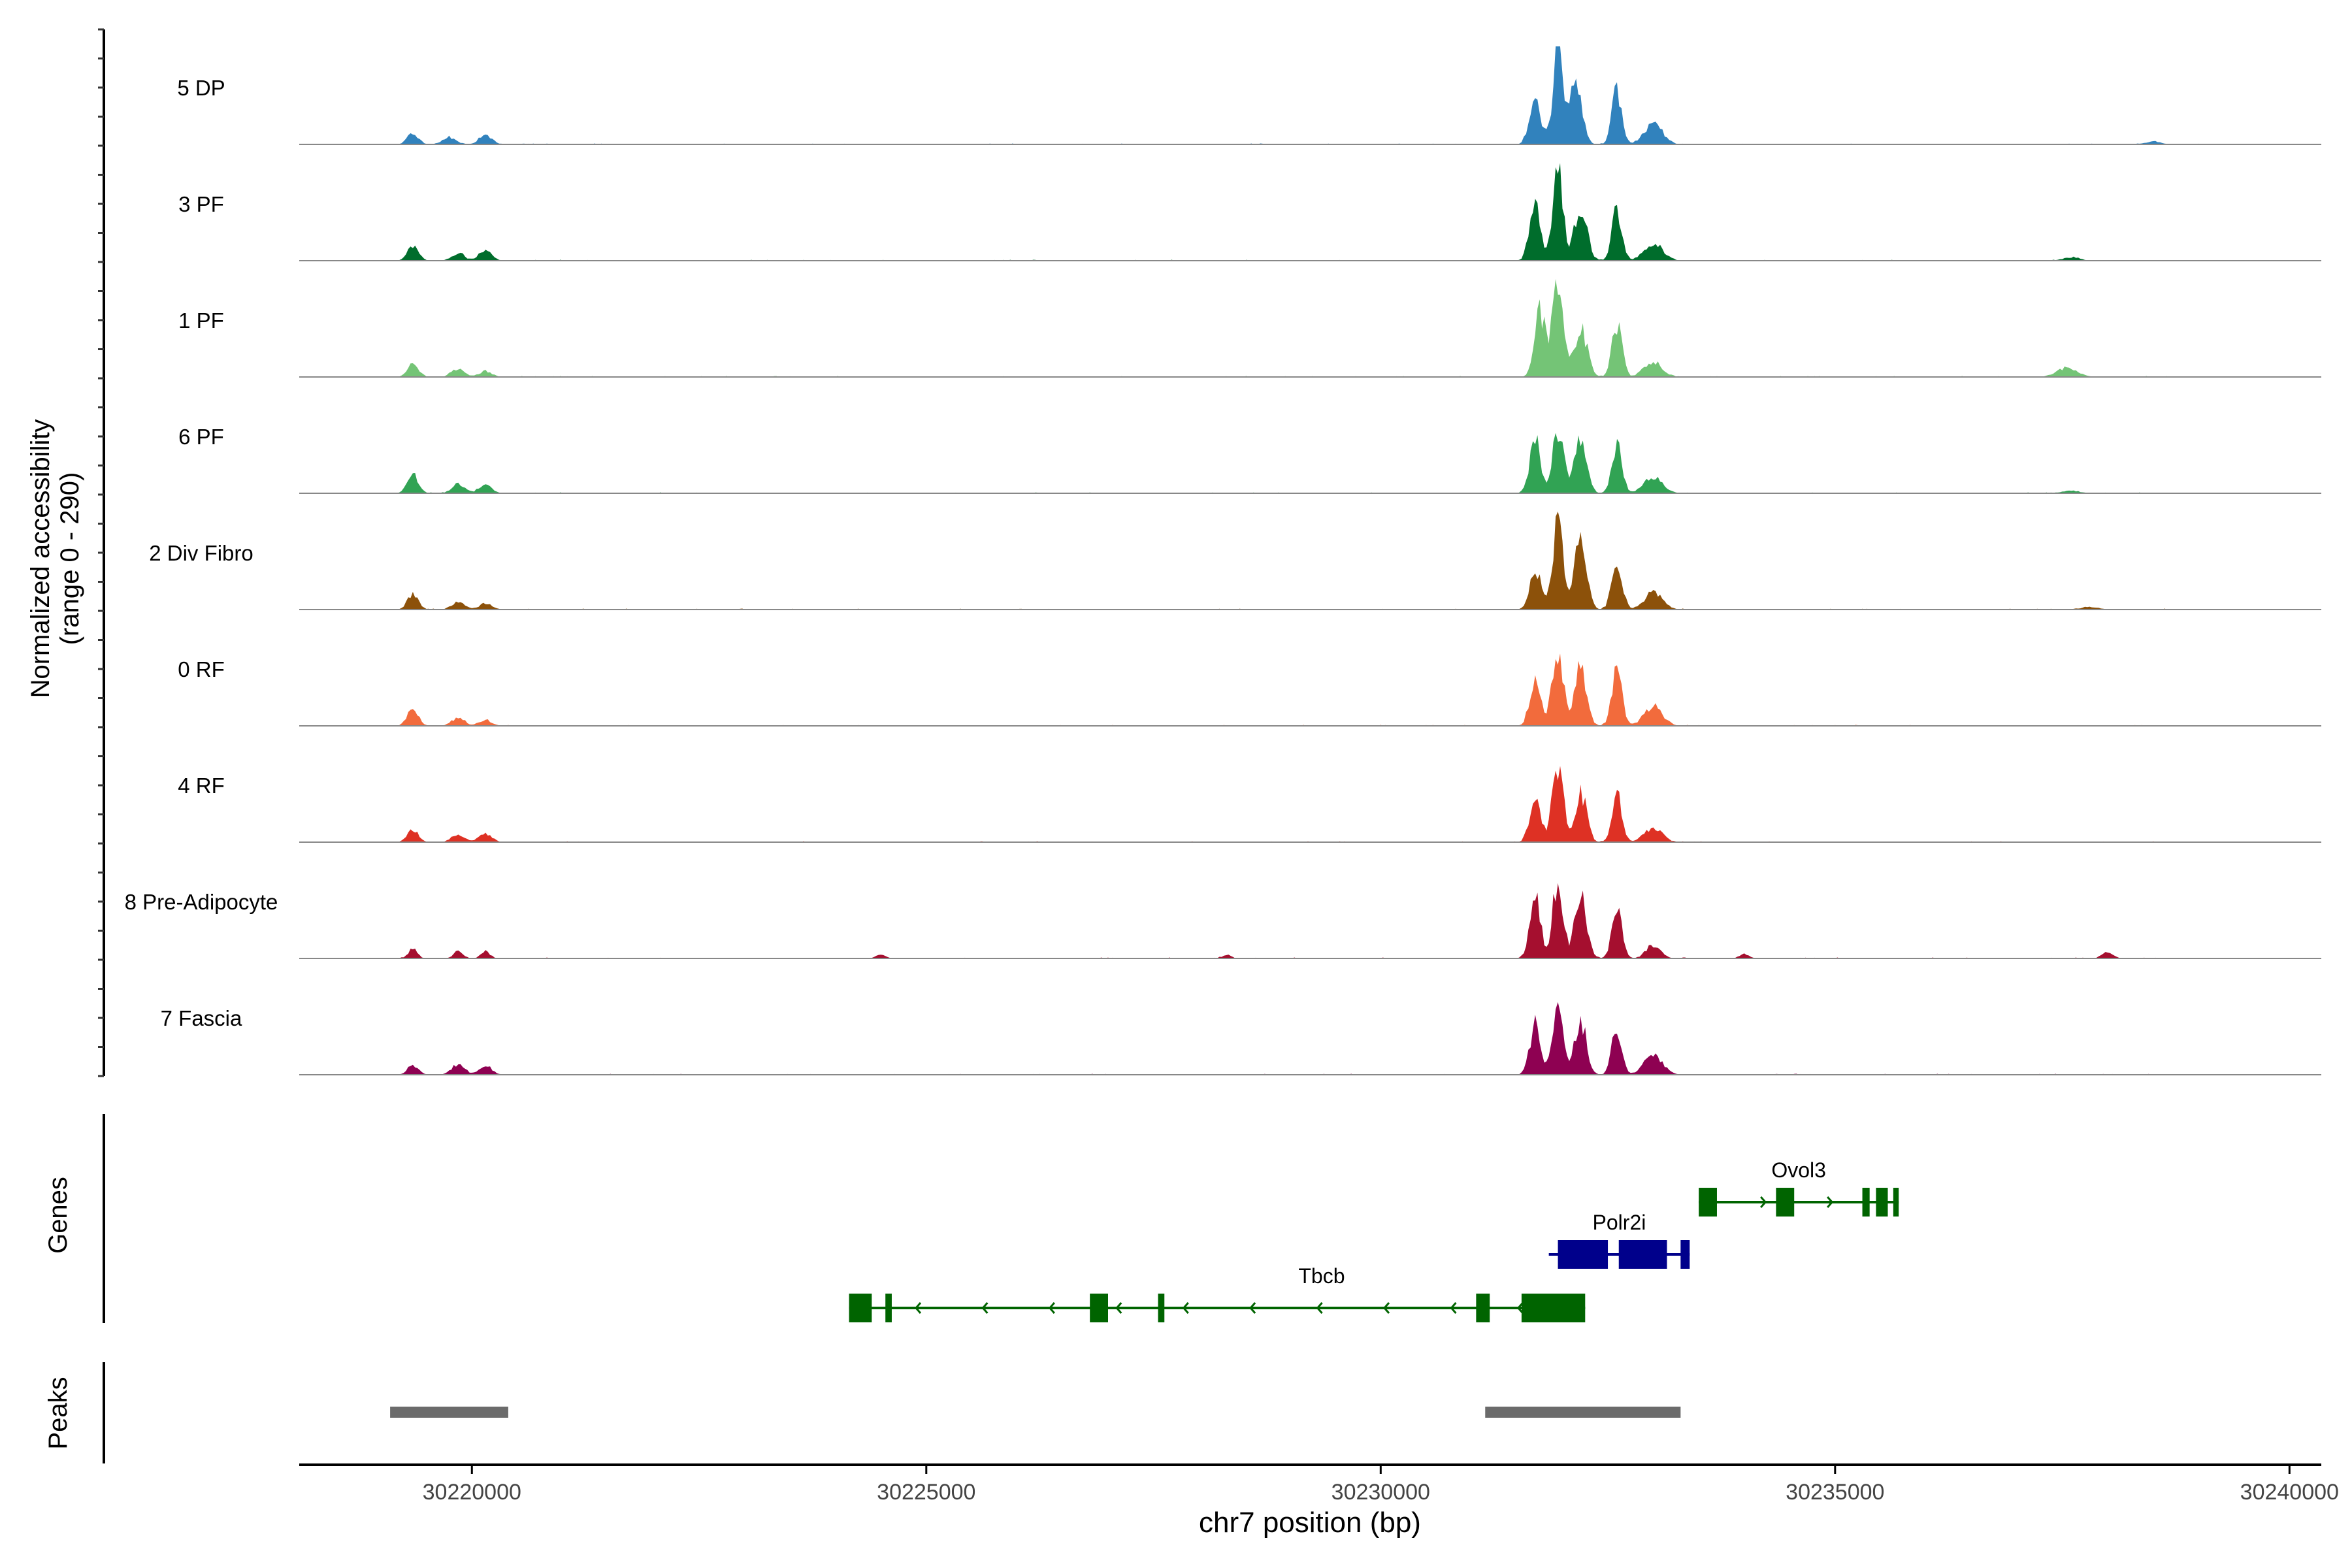 This screenshot has width=2352, height=1568. I want to click on track-6-pf: 6 PF, so click(1249, 459).